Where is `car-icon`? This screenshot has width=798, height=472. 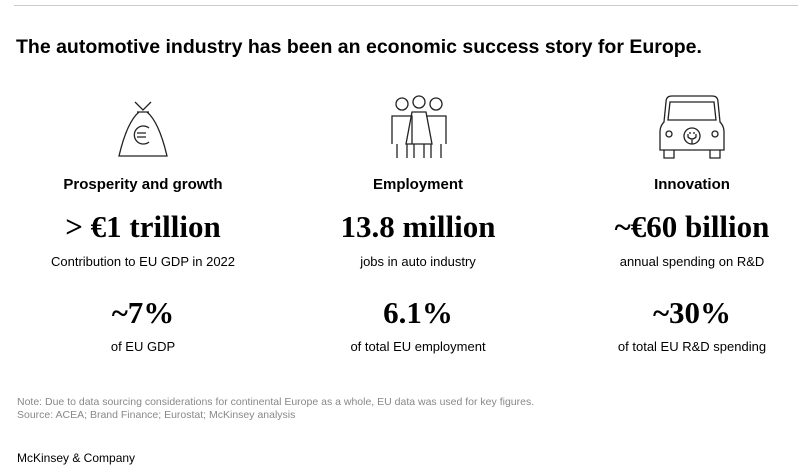 car-icon is located at coordinates (692, 127).